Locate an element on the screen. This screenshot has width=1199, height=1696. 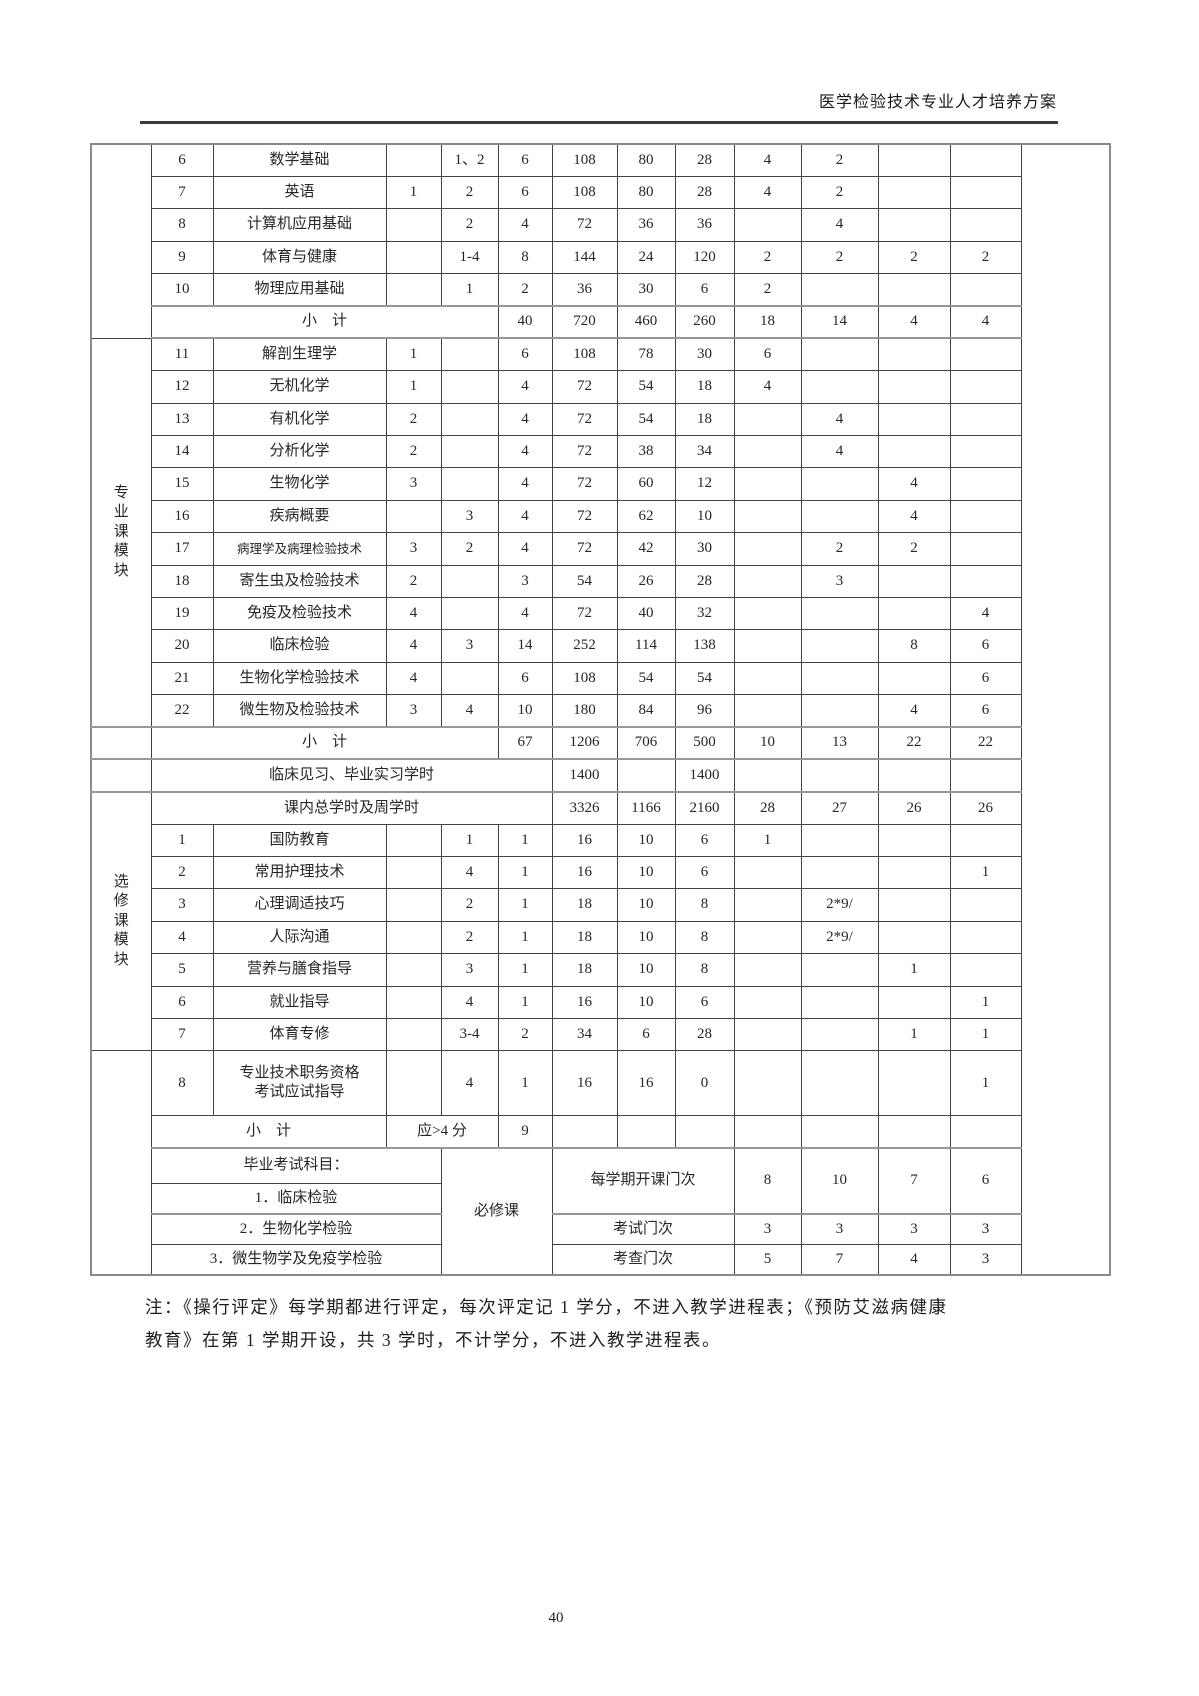
table-cell: 体育与健康 is located at coordinates (299, 257).